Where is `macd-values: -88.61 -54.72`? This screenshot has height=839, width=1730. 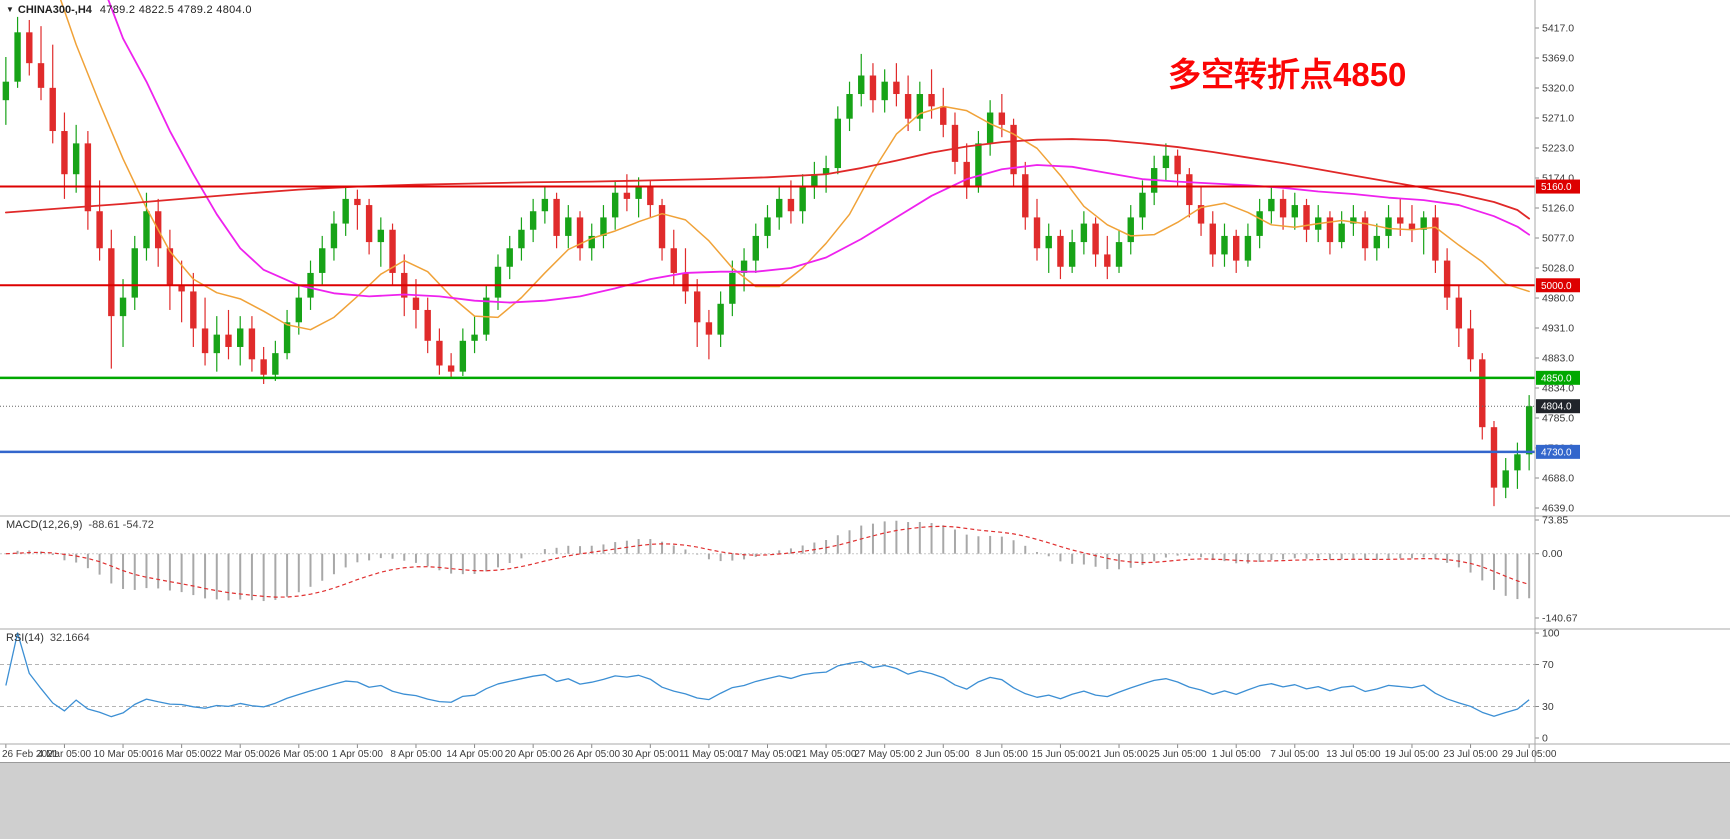 macd-values: -88.61 -54.72 is located at coordinates (121, 525).